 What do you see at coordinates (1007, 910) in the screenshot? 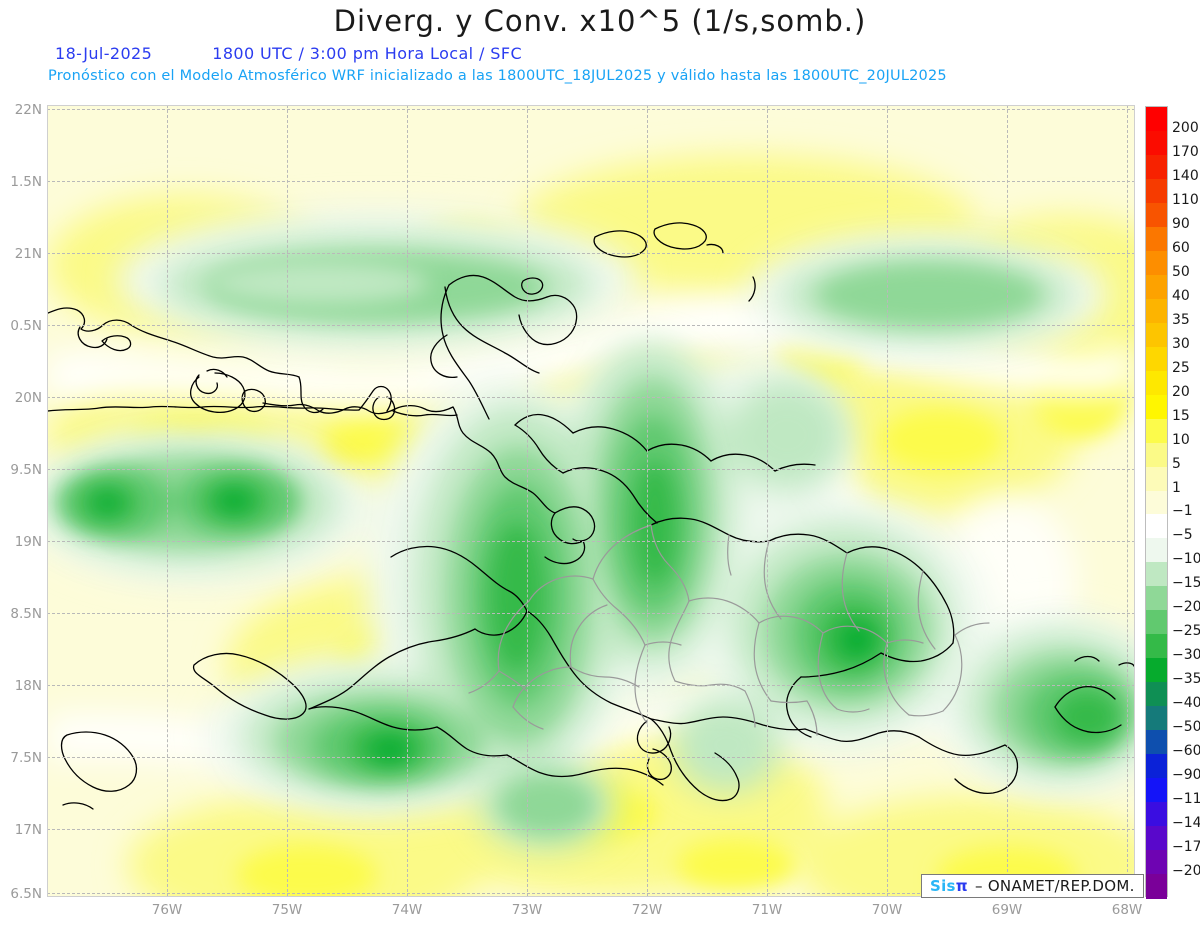
I see `x-axis-label: 69W` at bounding box center [1007, 910].